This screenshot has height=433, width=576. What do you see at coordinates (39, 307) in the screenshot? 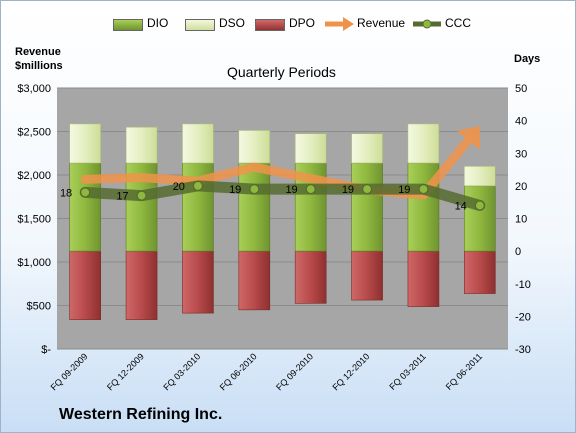
I see `left-tick-label: $500` at bounding box center [39, 307].